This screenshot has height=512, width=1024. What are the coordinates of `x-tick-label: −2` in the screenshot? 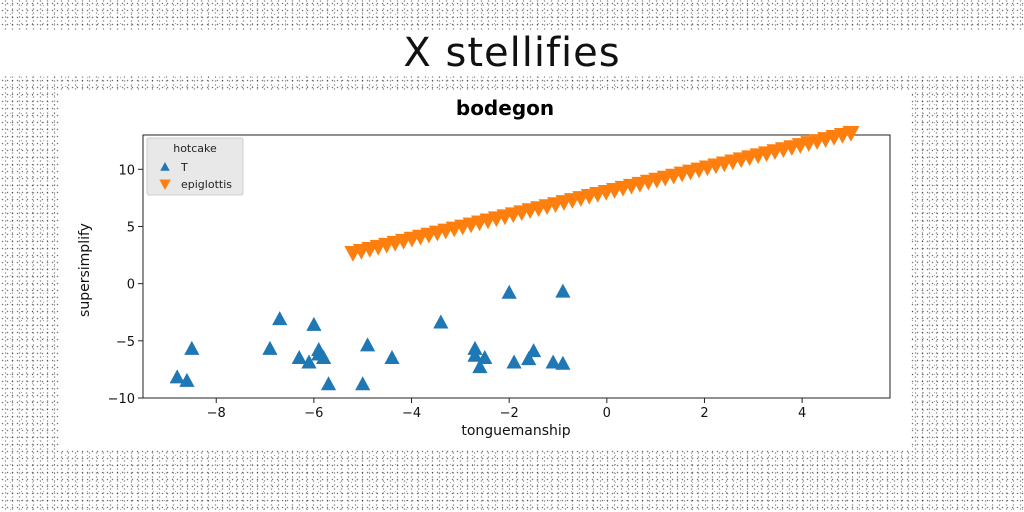 It's located at (509, 413).